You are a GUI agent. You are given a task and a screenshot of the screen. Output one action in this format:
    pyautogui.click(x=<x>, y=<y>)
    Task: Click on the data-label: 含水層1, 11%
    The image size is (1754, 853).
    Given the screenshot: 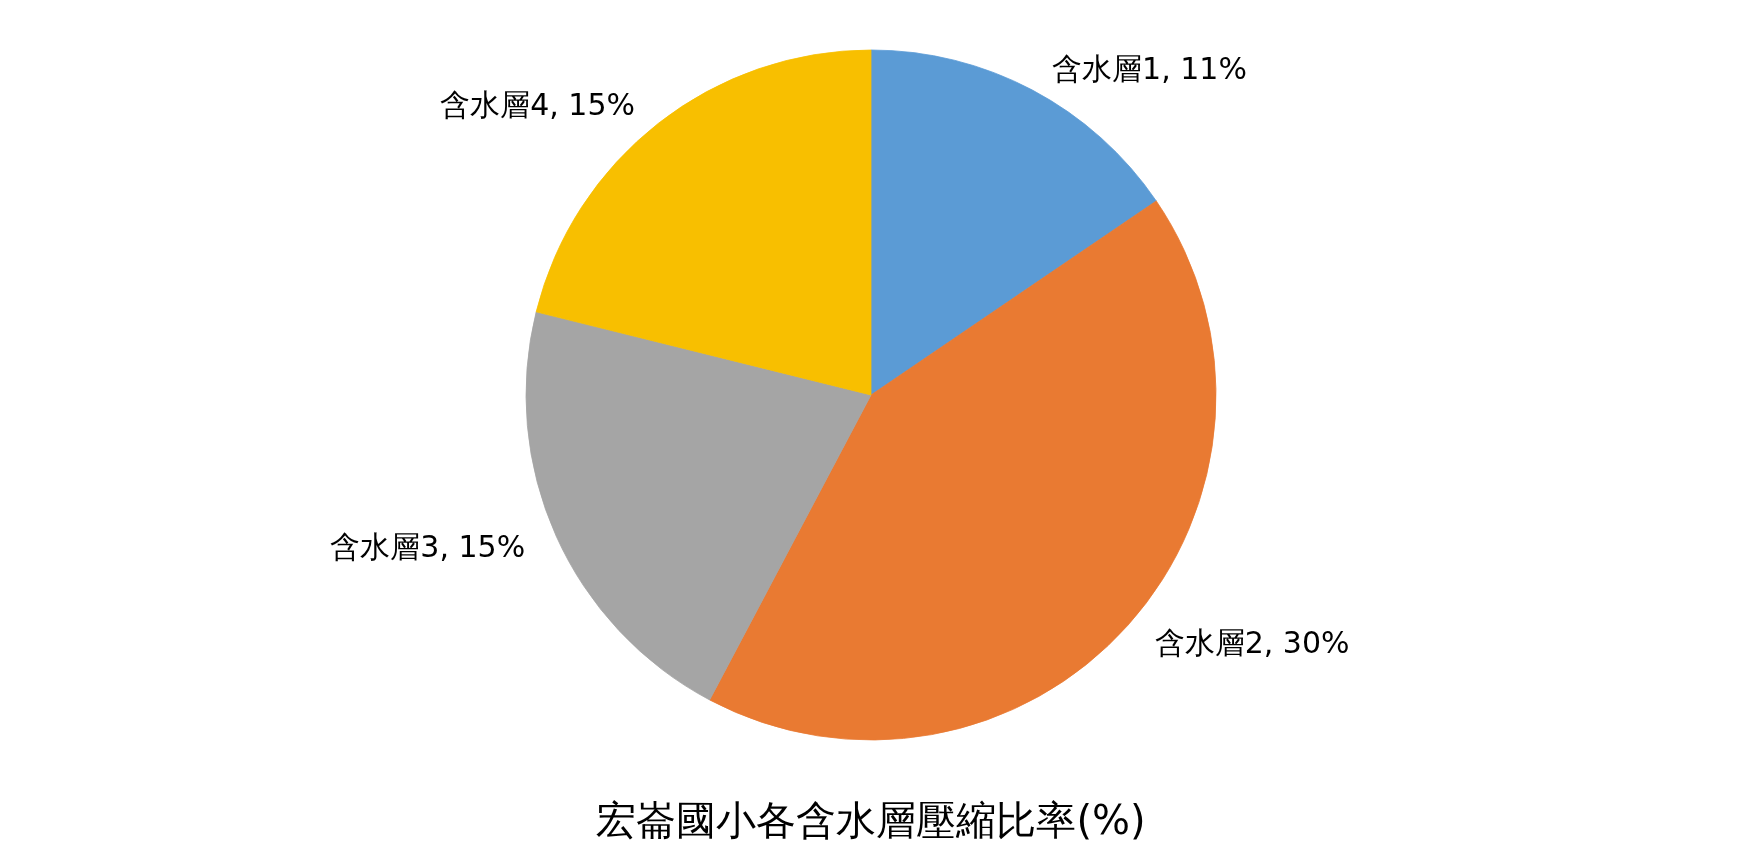 What is the action you would take?
    pyautogui.click(x=1149, y=68)
    